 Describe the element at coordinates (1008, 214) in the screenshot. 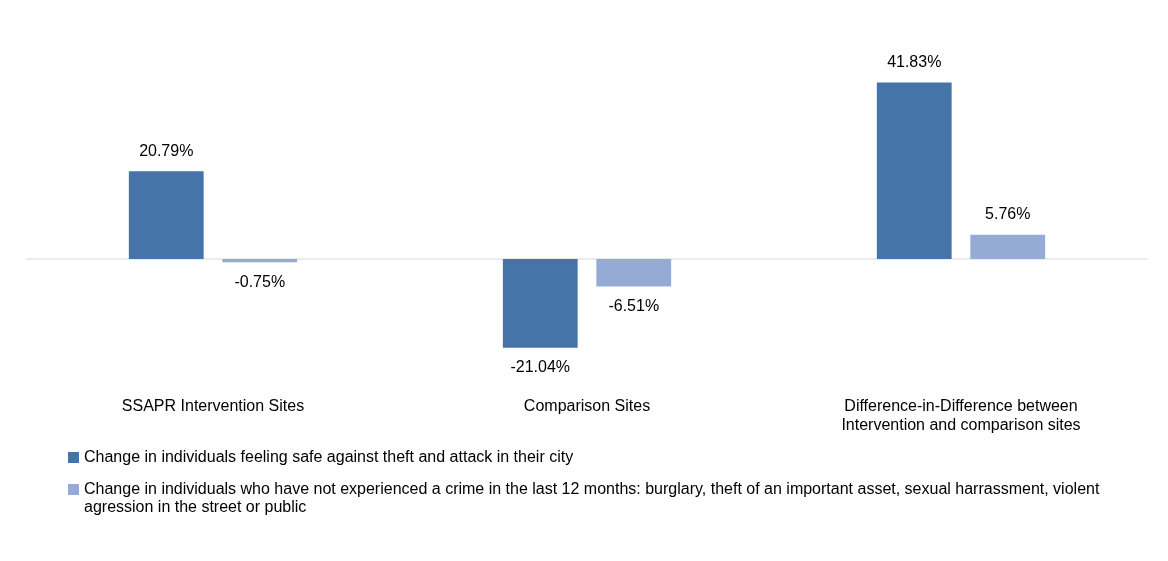

I see `data-label: 5.76%` at that location.